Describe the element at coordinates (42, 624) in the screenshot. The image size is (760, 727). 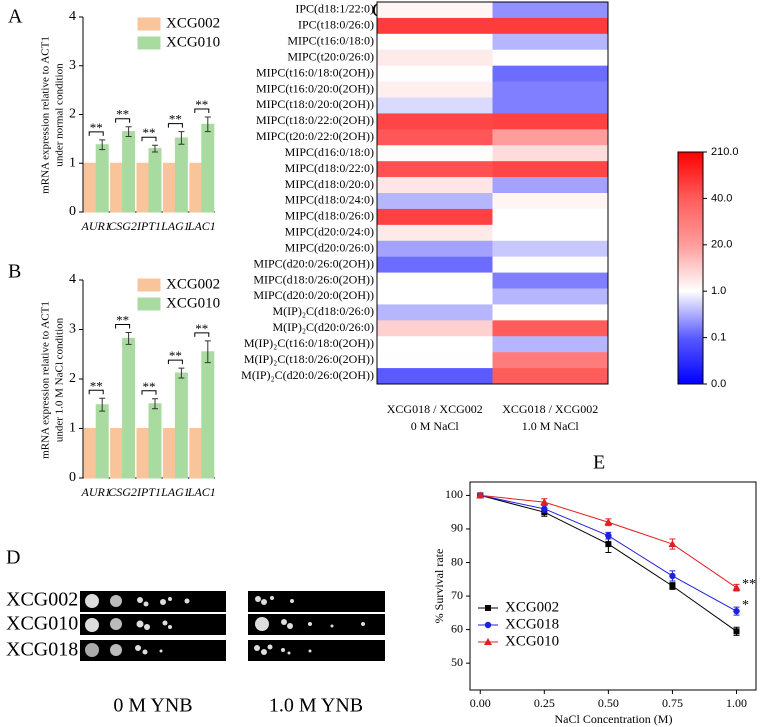
I see `strain-label: XCG010` at that location.